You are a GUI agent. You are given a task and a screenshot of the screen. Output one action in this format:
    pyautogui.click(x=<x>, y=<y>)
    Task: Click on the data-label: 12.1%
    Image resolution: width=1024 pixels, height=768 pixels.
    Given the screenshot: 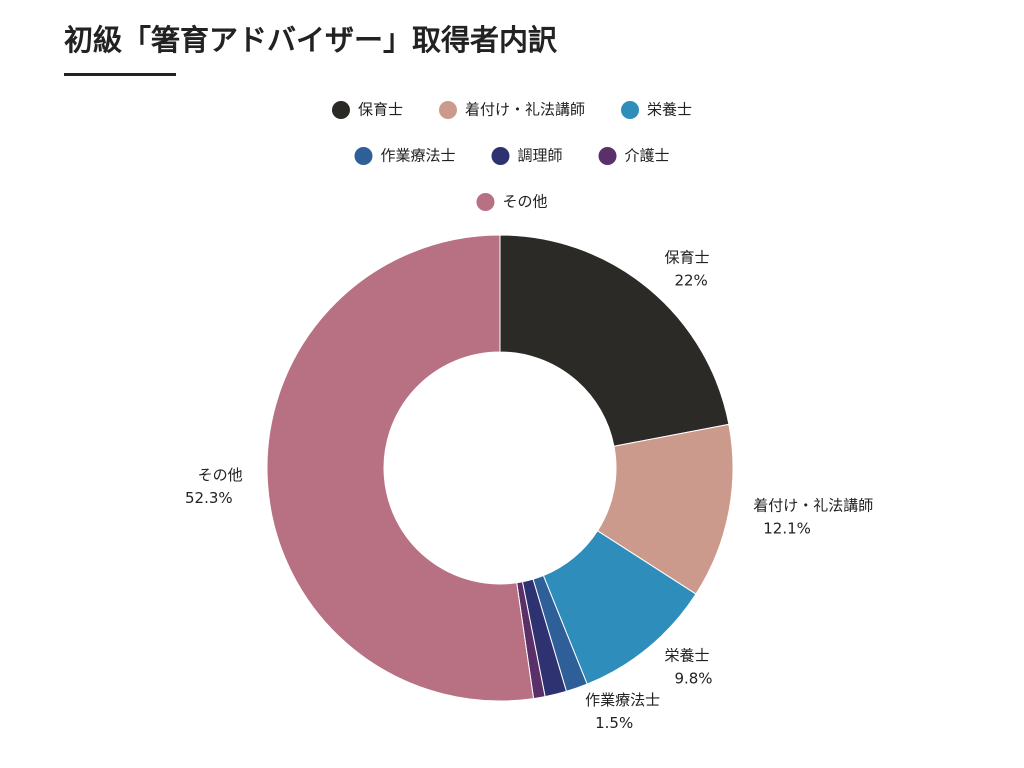 What is the action you would take?
    pyautogui.click(x=787, y=529)
    